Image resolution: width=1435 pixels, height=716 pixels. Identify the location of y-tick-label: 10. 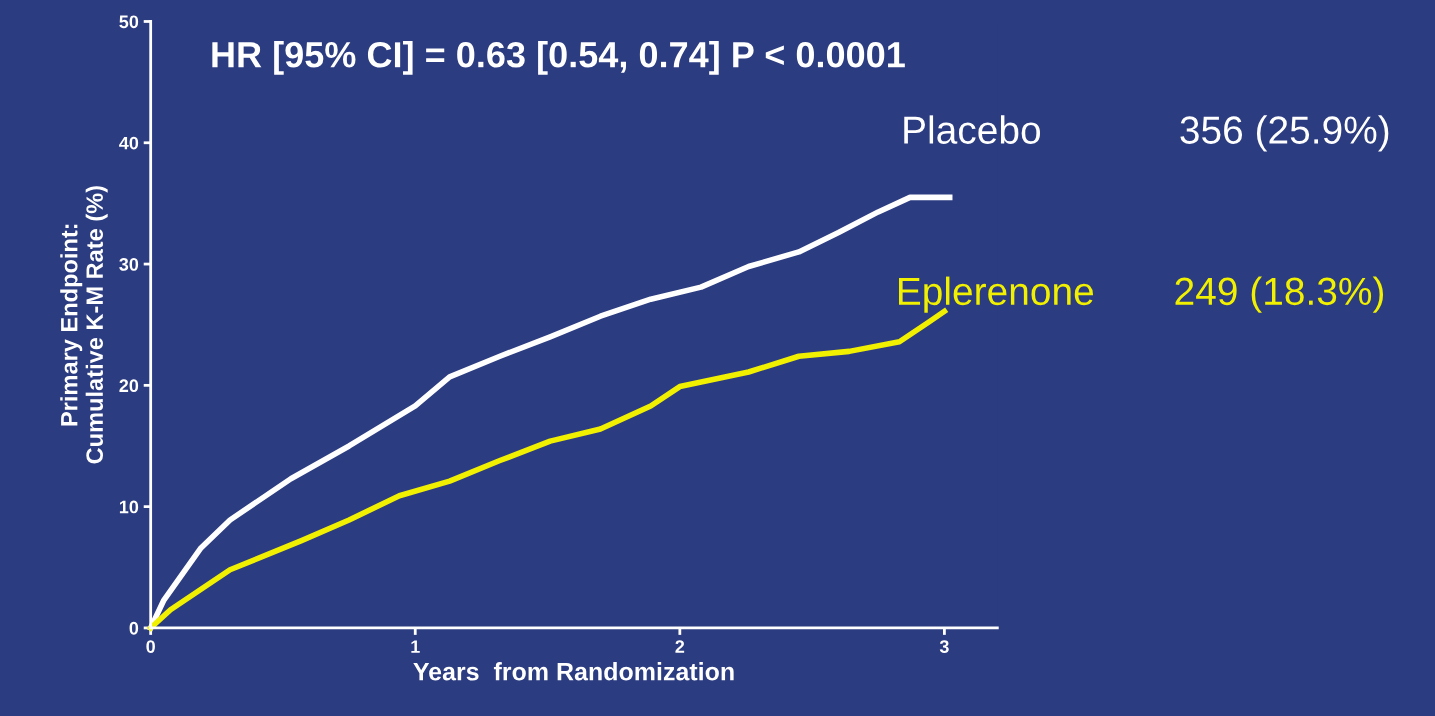
(129, 507).